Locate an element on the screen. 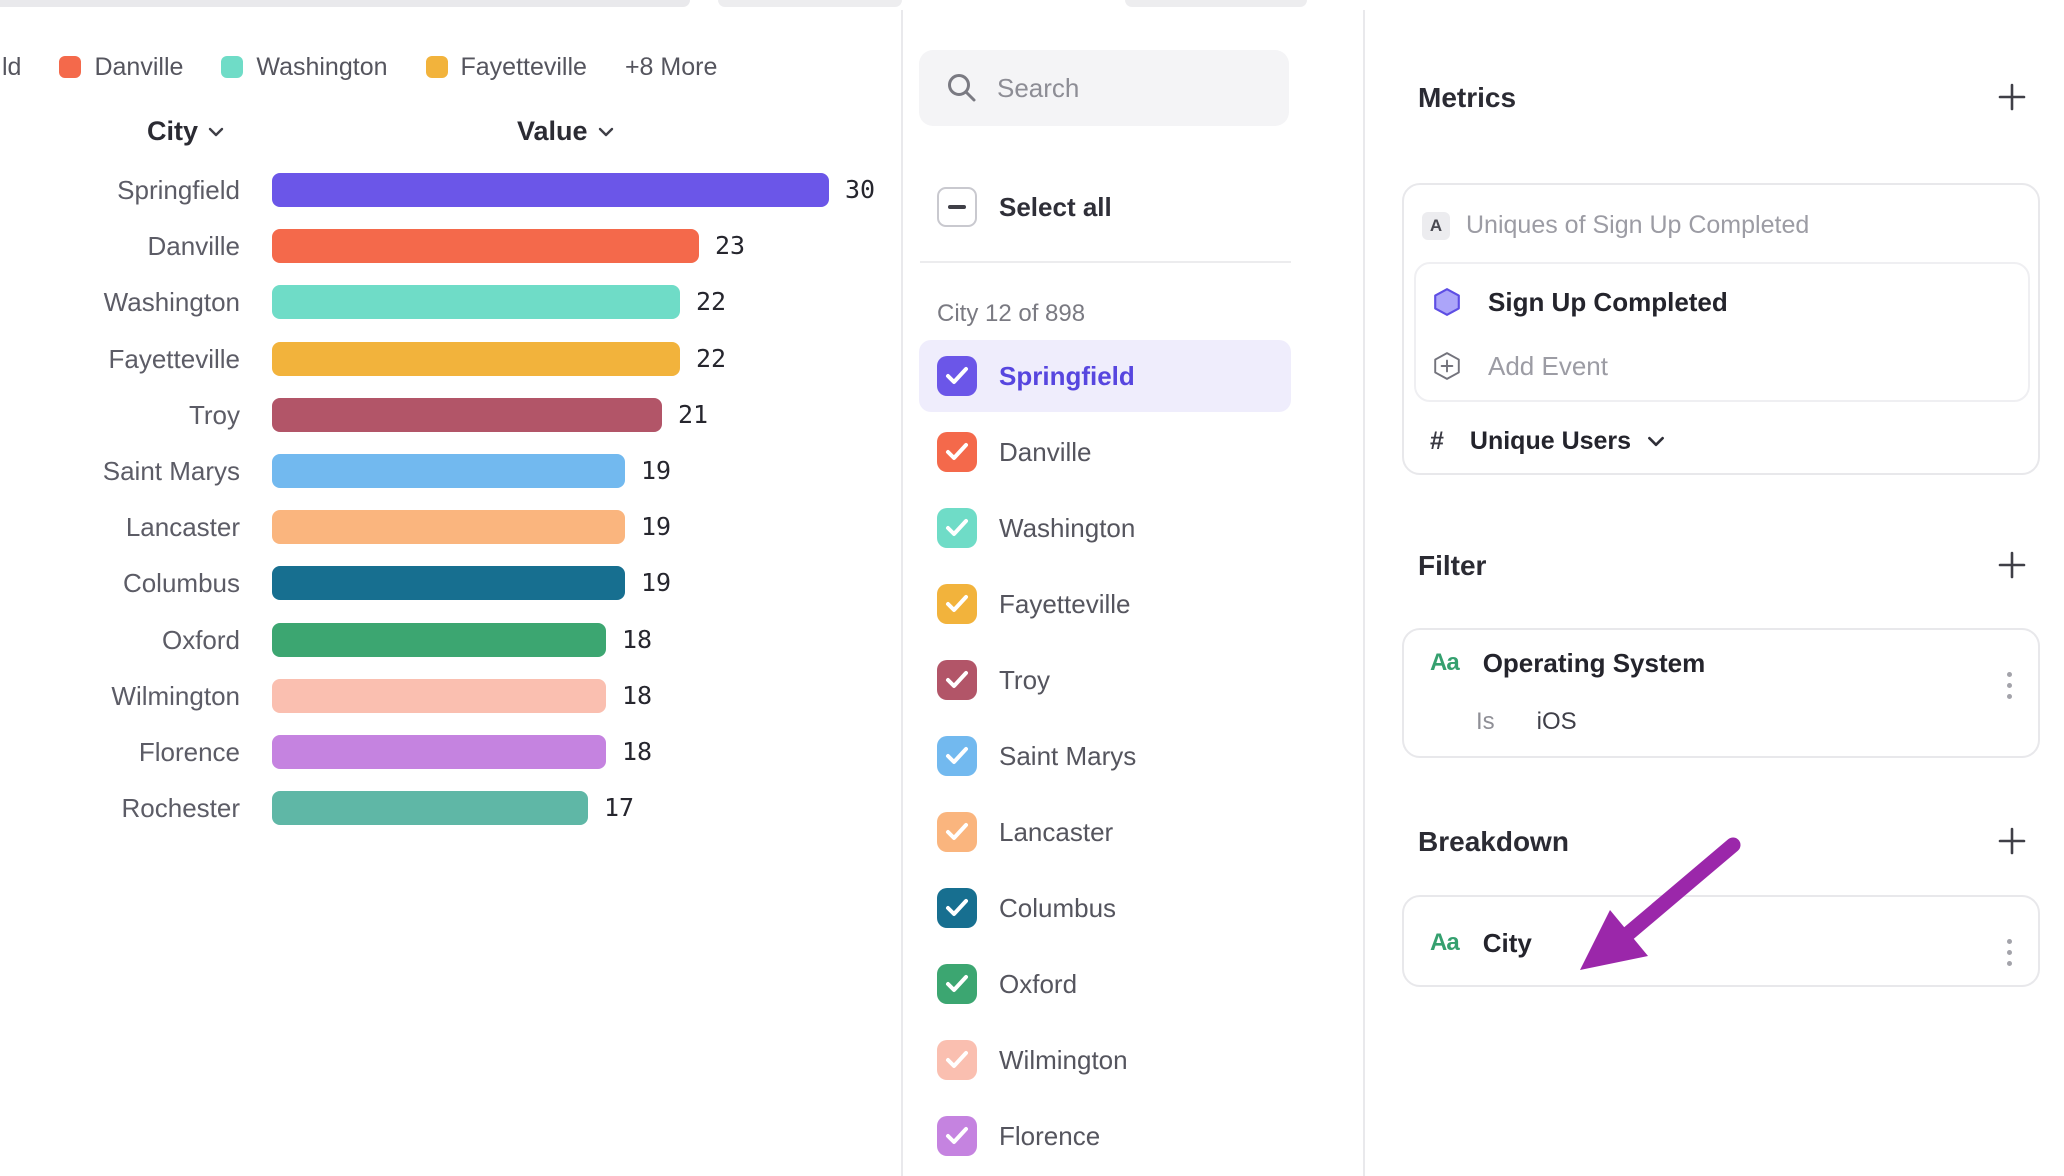  add-filter-button is located at coordinates (2012, 565).